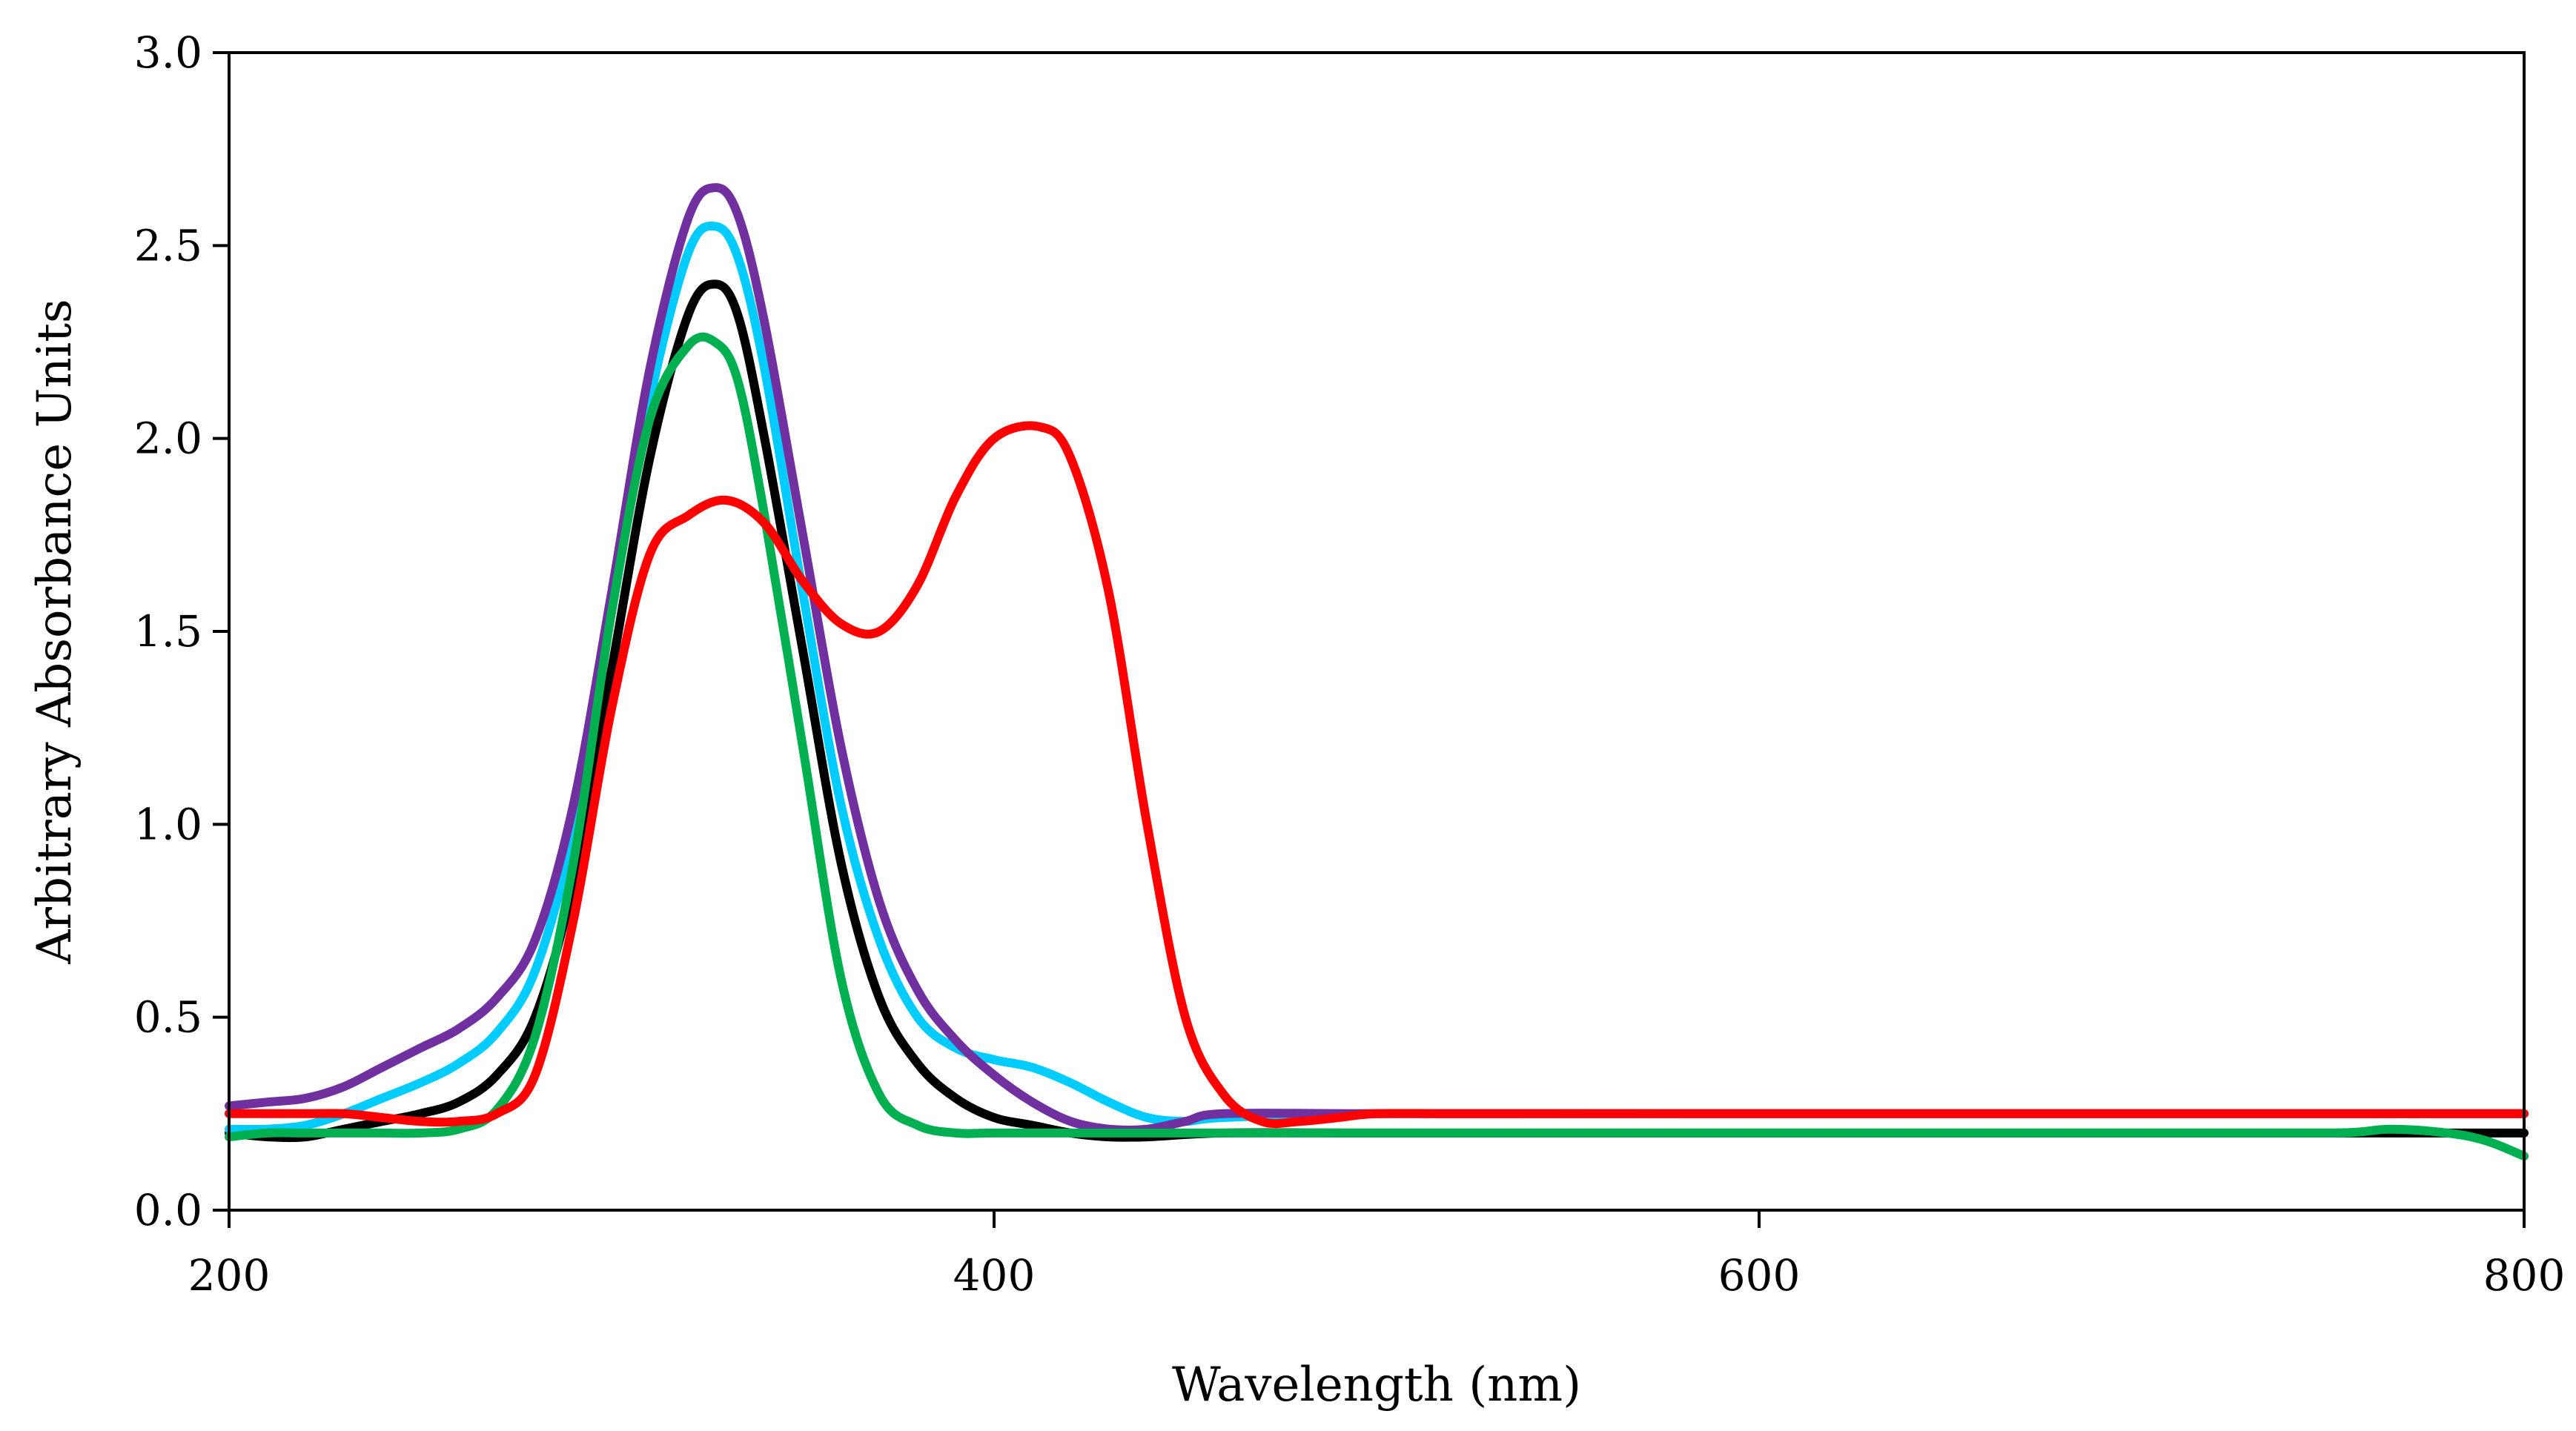  What do you see at coordinates (168, 52) in the screenshot?
I see `y-tick-label: 3.0` at bounding box center [168, 52].